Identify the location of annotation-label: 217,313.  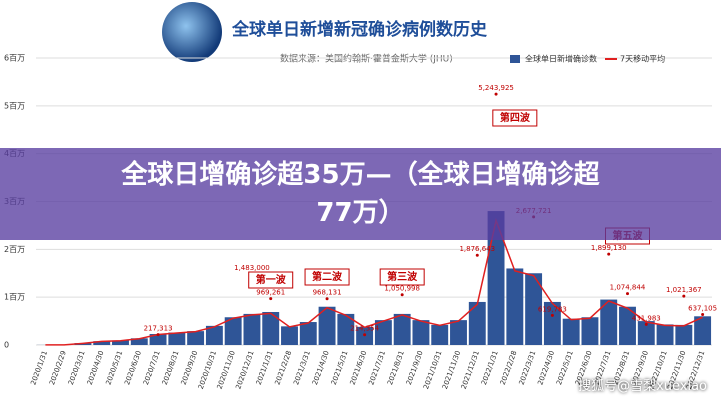
(158, 329).